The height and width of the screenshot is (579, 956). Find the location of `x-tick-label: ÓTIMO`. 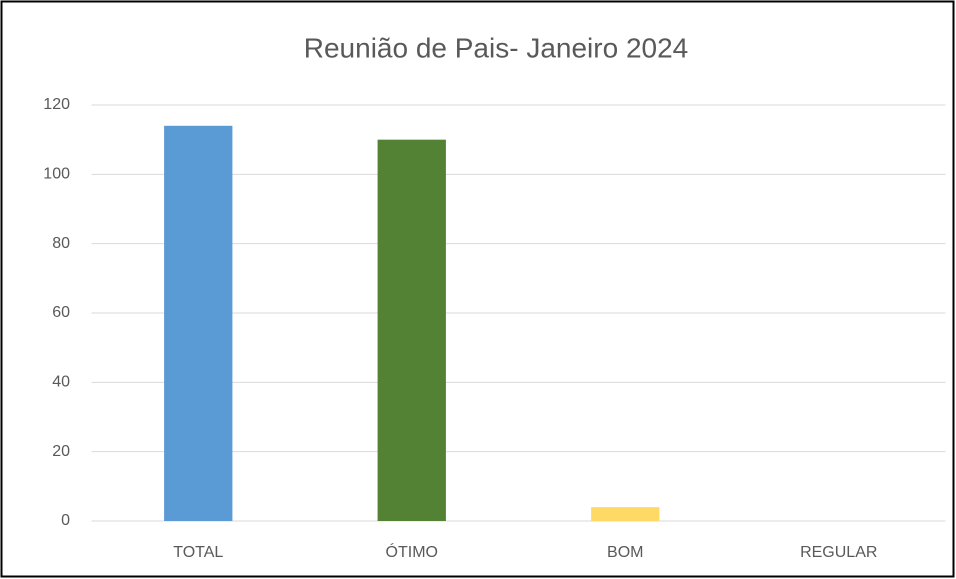

x-tick-label: ÓTIMO is located at coordinates (412, 551).